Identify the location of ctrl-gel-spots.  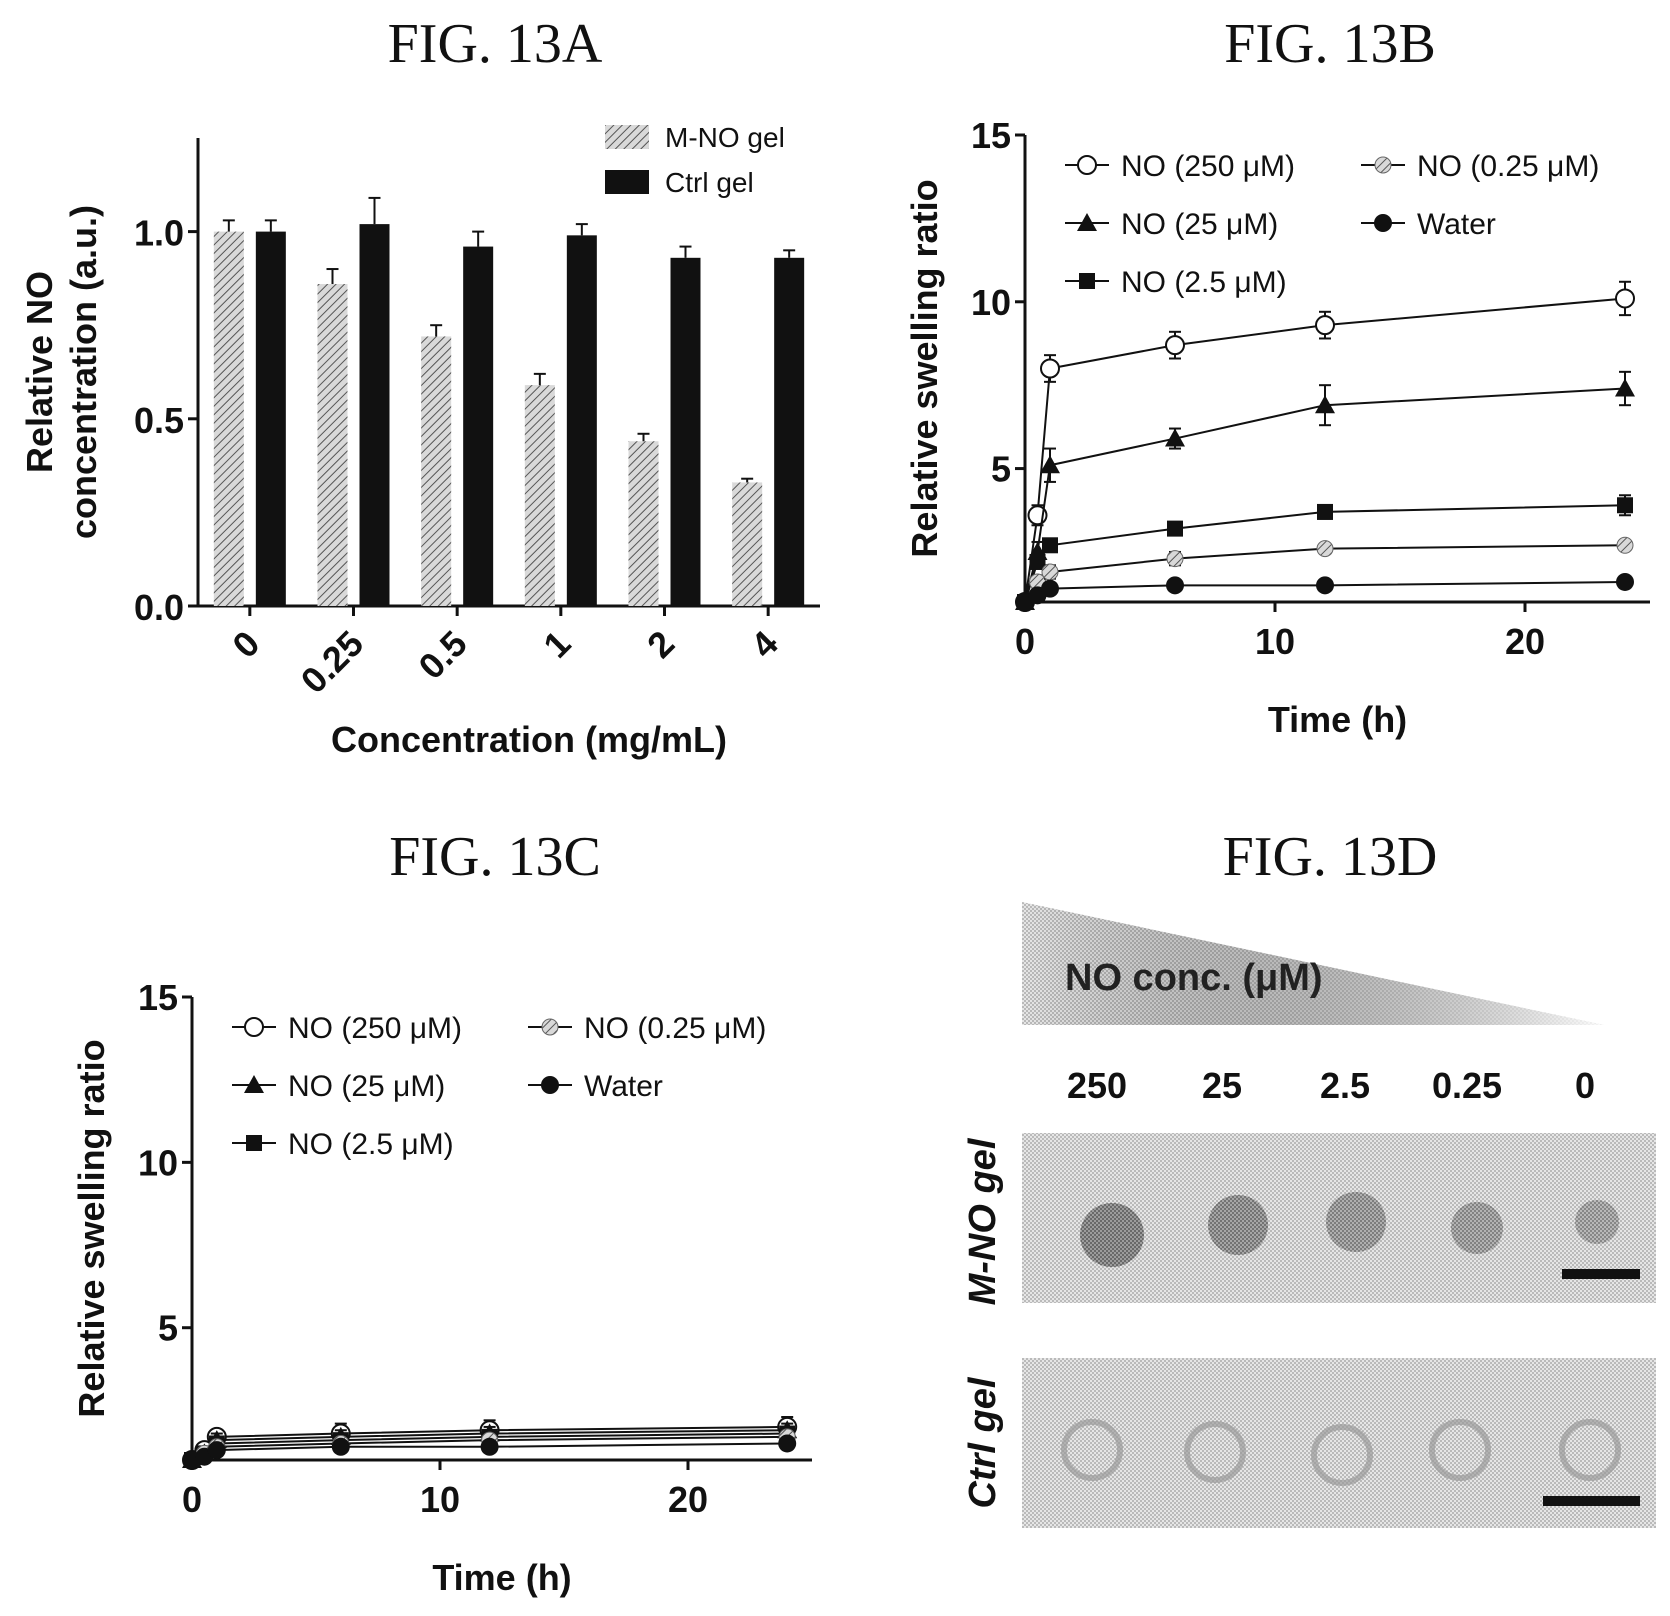
(1341, 1452).